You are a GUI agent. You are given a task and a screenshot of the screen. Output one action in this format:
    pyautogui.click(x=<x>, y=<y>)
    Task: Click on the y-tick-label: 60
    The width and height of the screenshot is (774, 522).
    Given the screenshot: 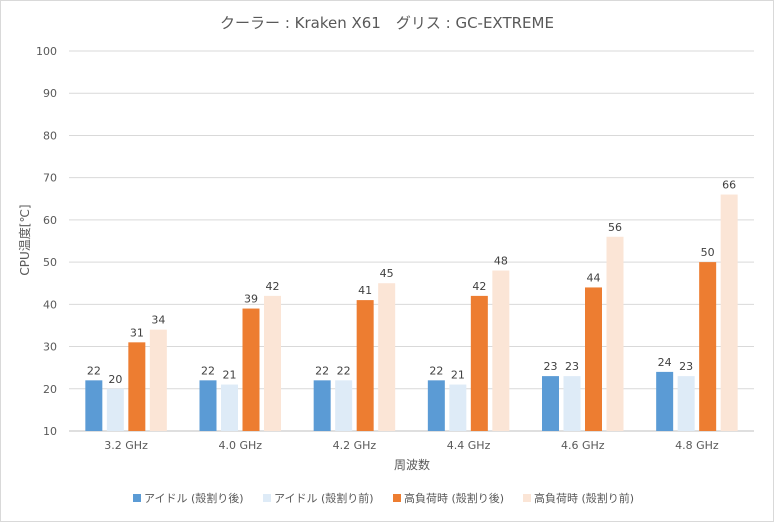 What is the action you would take?
    pyautogui.click(x=50, y=220)
    